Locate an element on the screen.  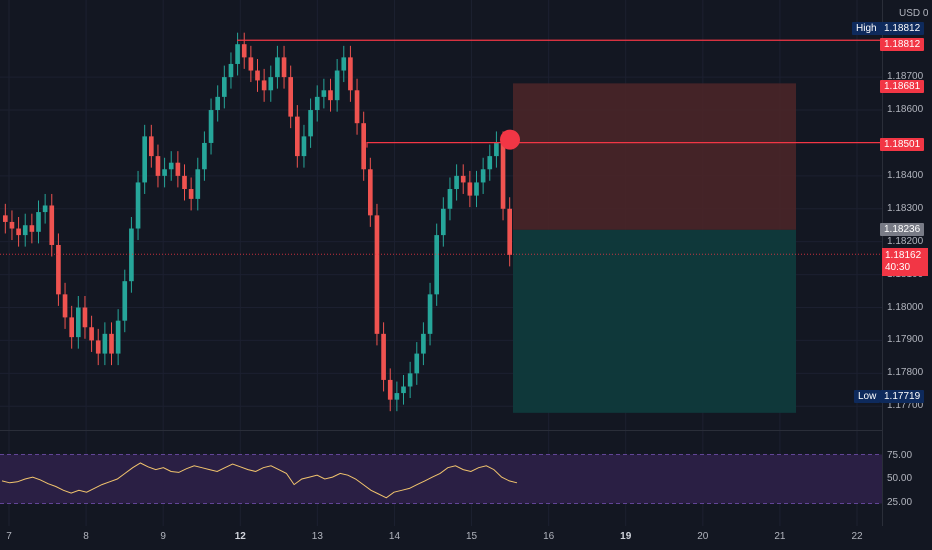
time-tick-label: 16 is located at coordinates (549, 536).